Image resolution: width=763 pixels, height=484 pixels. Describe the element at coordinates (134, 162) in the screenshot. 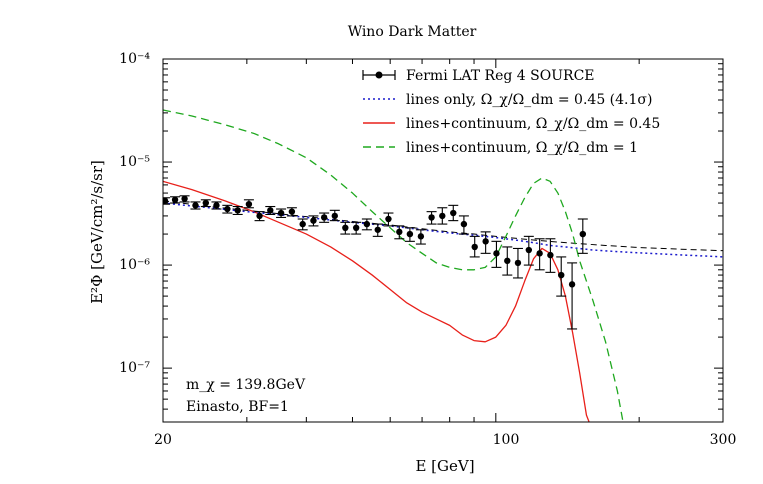

I see `y-tick-label-1e-5: 10⁻⁵` at that location.